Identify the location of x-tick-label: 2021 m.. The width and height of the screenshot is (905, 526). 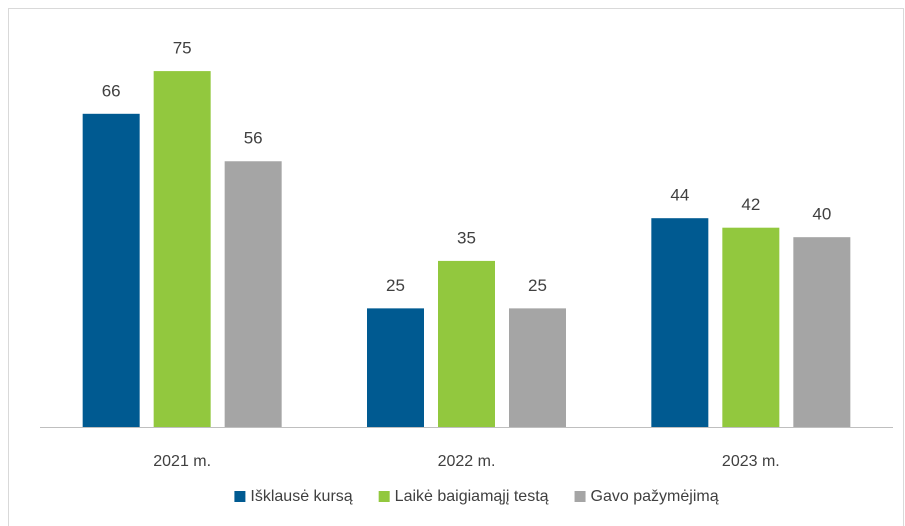
(182, 461).